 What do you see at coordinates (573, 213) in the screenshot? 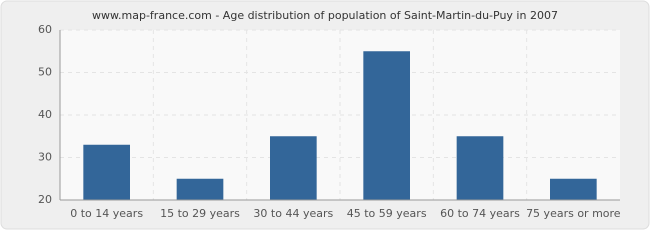
I see `x-tick-label: 75 years or more` at bounding box center [573, 213].